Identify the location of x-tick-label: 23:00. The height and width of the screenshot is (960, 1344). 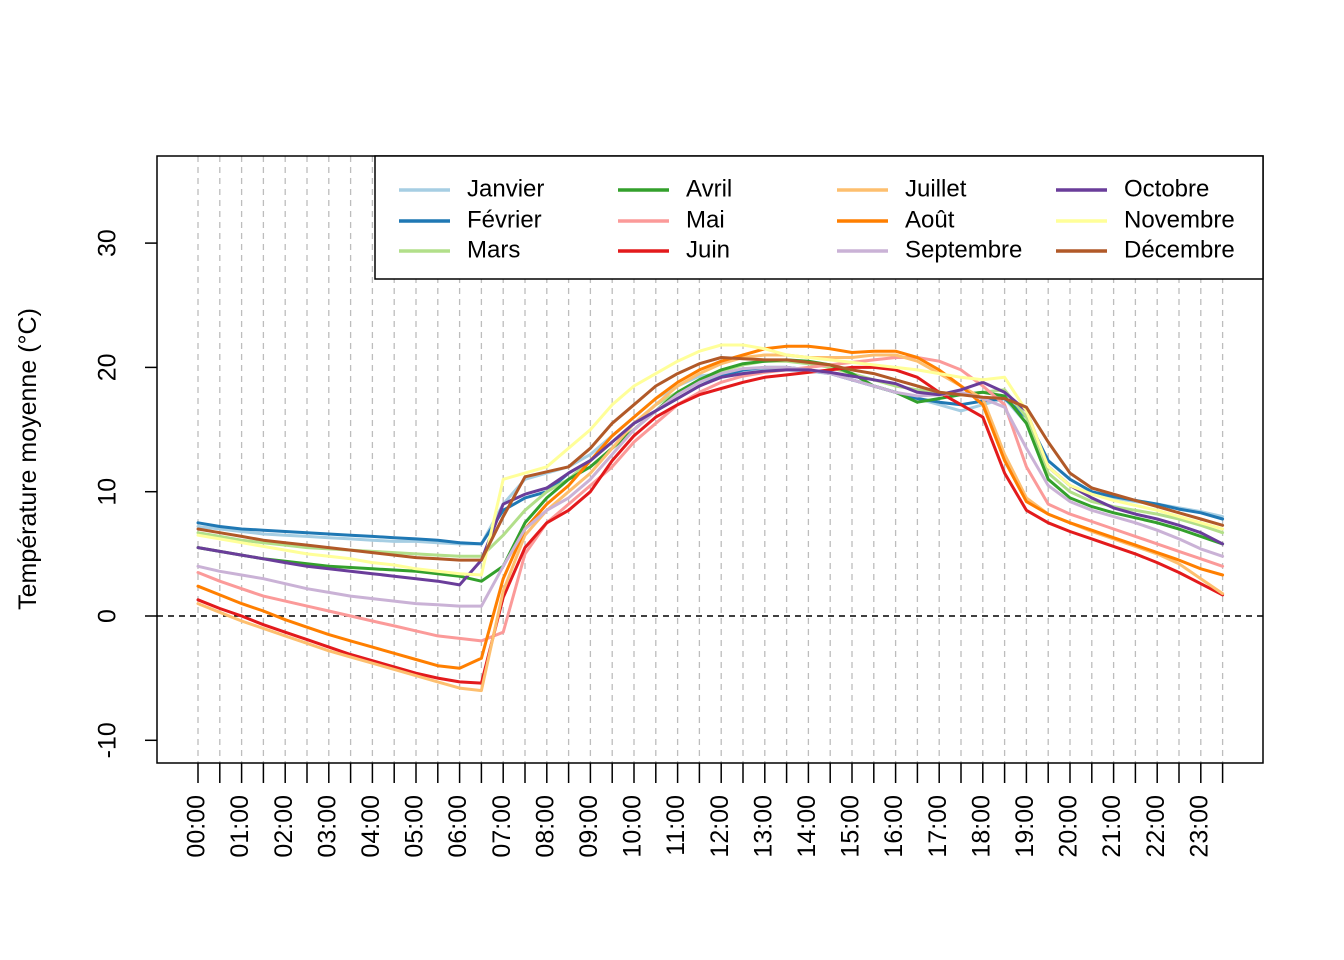
(1199, 826).